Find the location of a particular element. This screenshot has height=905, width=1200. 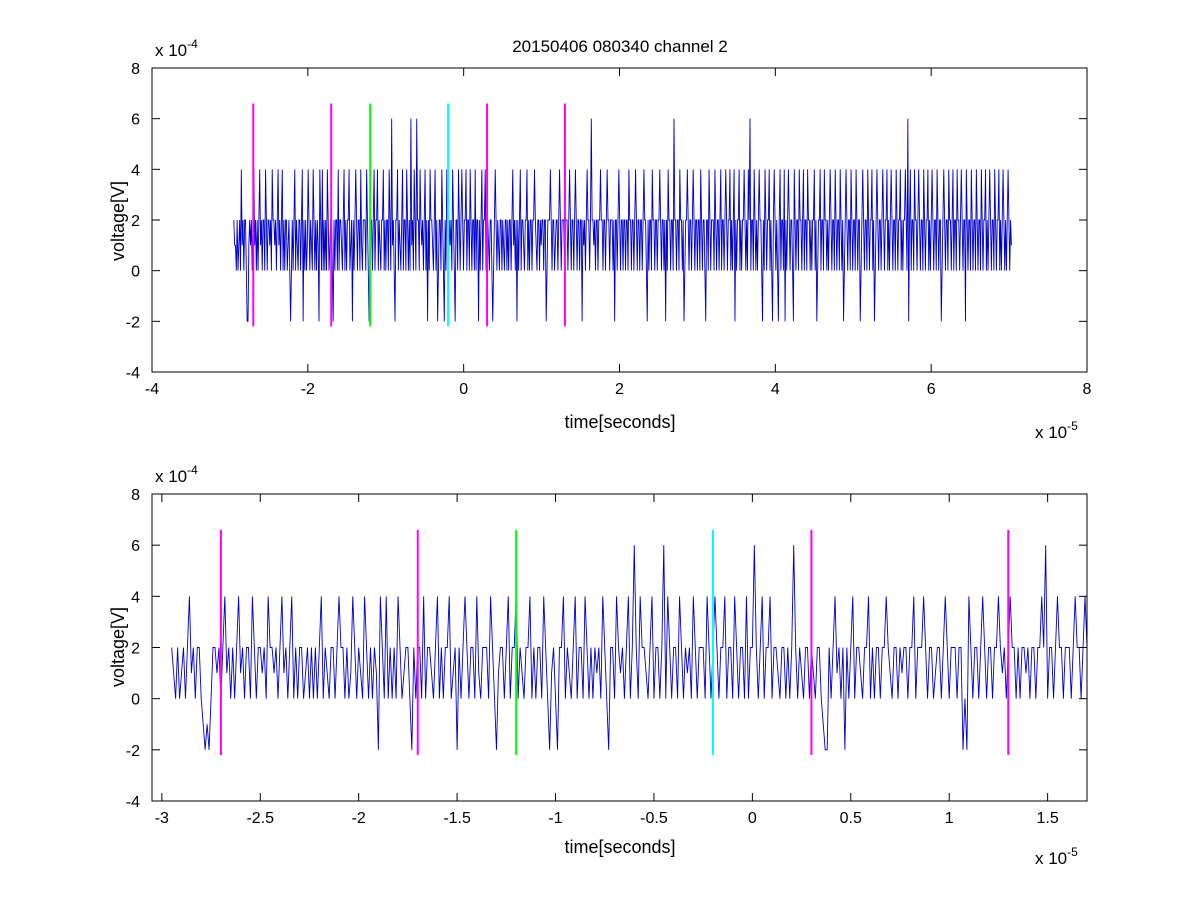

top-markers is located at coordinates (409, 215).